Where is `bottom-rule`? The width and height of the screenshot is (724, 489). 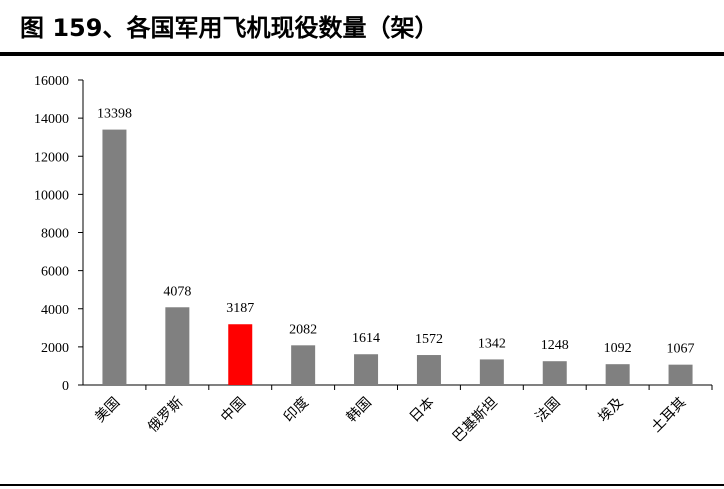 bottom-rule is located at coordinates (362, 485).